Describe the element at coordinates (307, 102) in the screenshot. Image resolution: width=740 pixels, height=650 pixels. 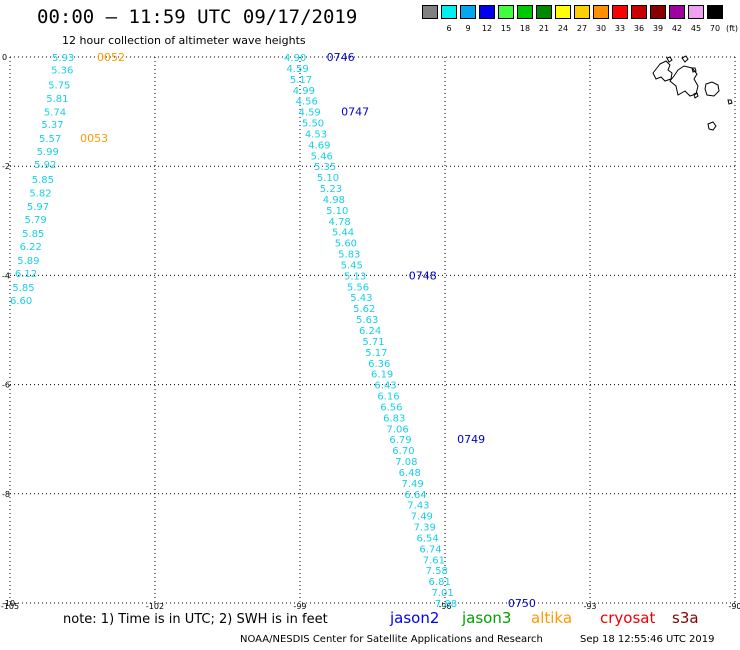
I see `swh-value: 4.56` at that location.